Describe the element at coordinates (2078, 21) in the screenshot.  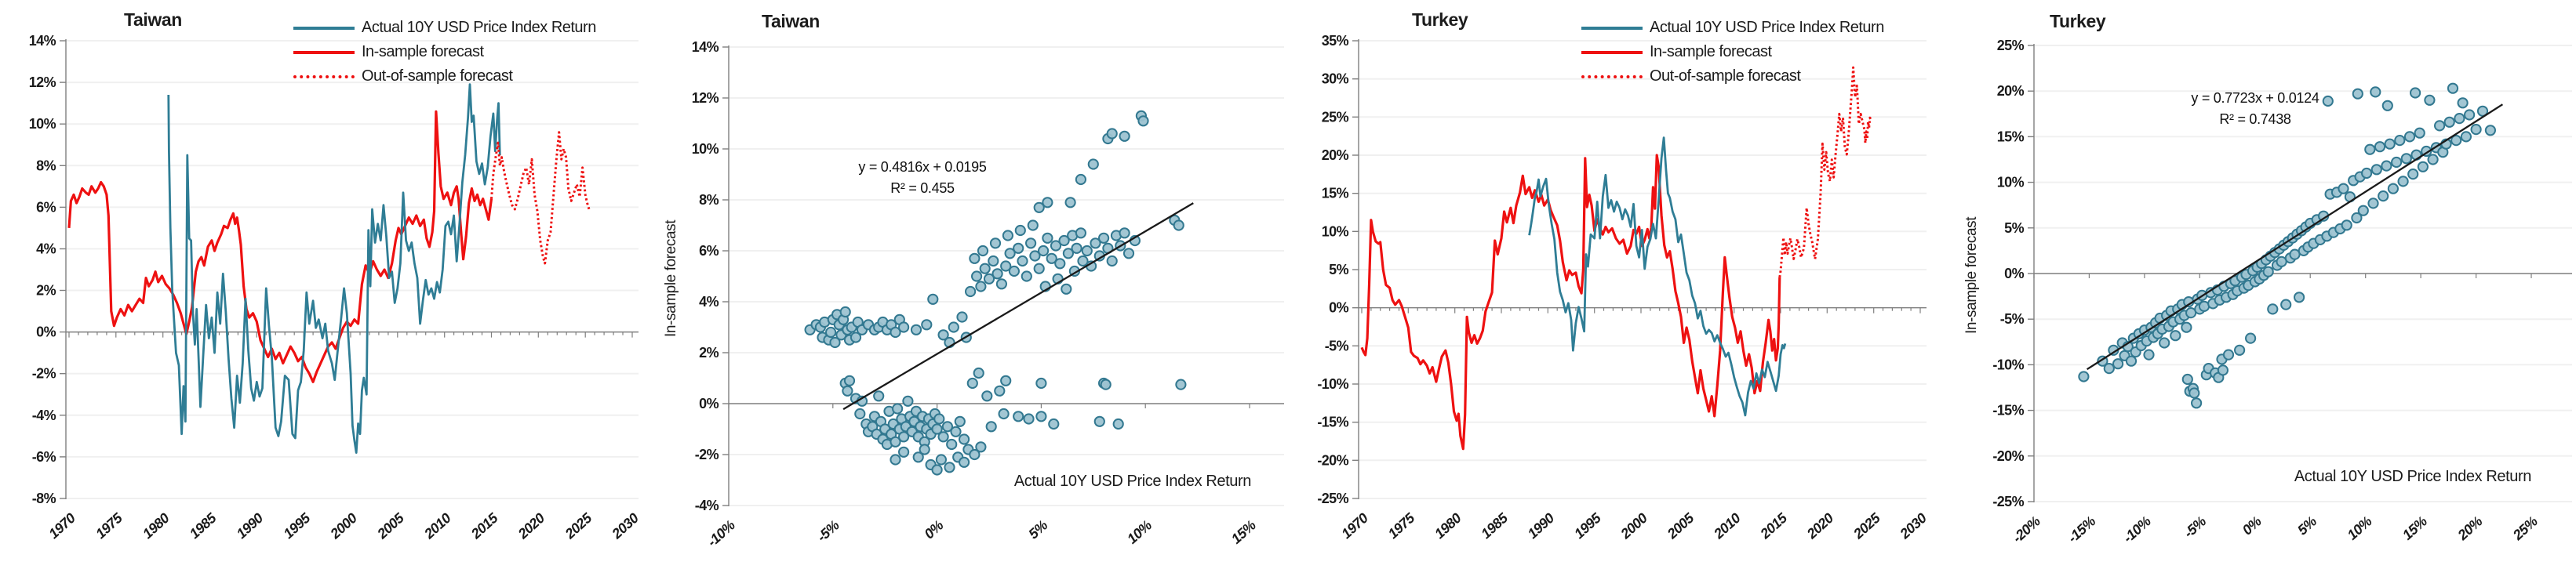
I see `chart-title-turkey-scatter: Turkey` at that location.